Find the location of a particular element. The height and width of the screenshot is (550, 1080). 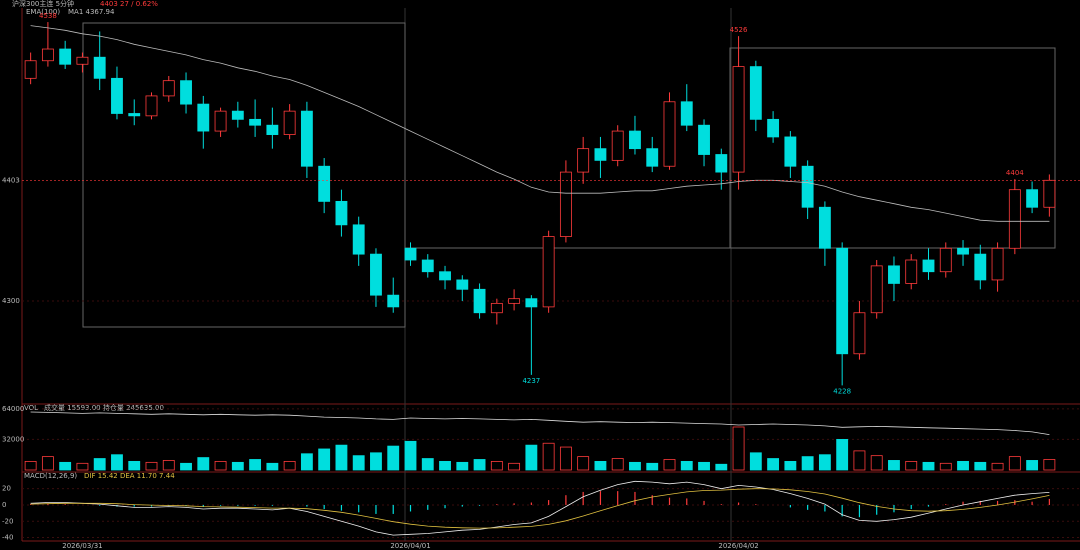

indicator-value: DIF 15.42 DEA 11.70 7.44 is located at coordinates (129, 476).